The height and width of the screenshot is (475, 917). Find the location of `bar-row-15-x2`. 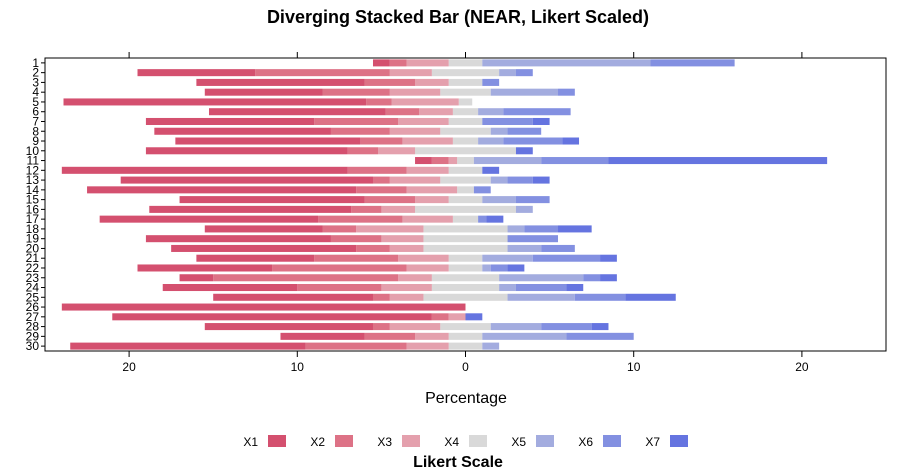

bar-row-15-x2 is located at coordinates (390, 200).